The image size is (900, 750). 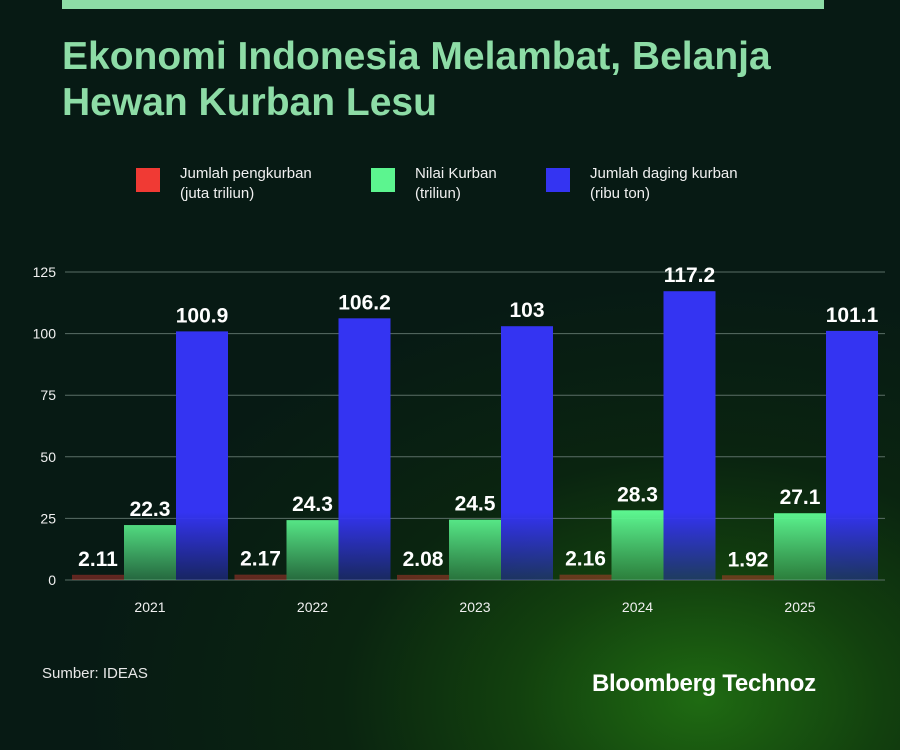 What do you see at coordinates (585, 559) in the screenshot?
I see `data-label: 2.16` at bounding box center [585, 559].